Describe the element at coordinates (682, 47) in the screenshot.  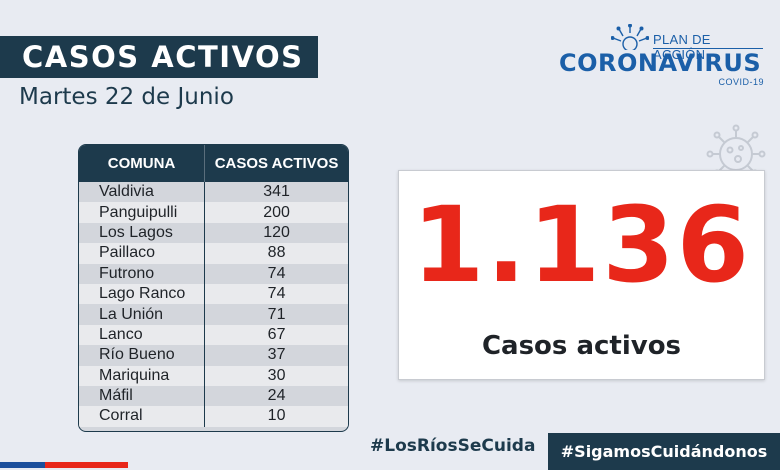
I see `logo-plan-text: PLAN DE ACCIÓN` at that location.